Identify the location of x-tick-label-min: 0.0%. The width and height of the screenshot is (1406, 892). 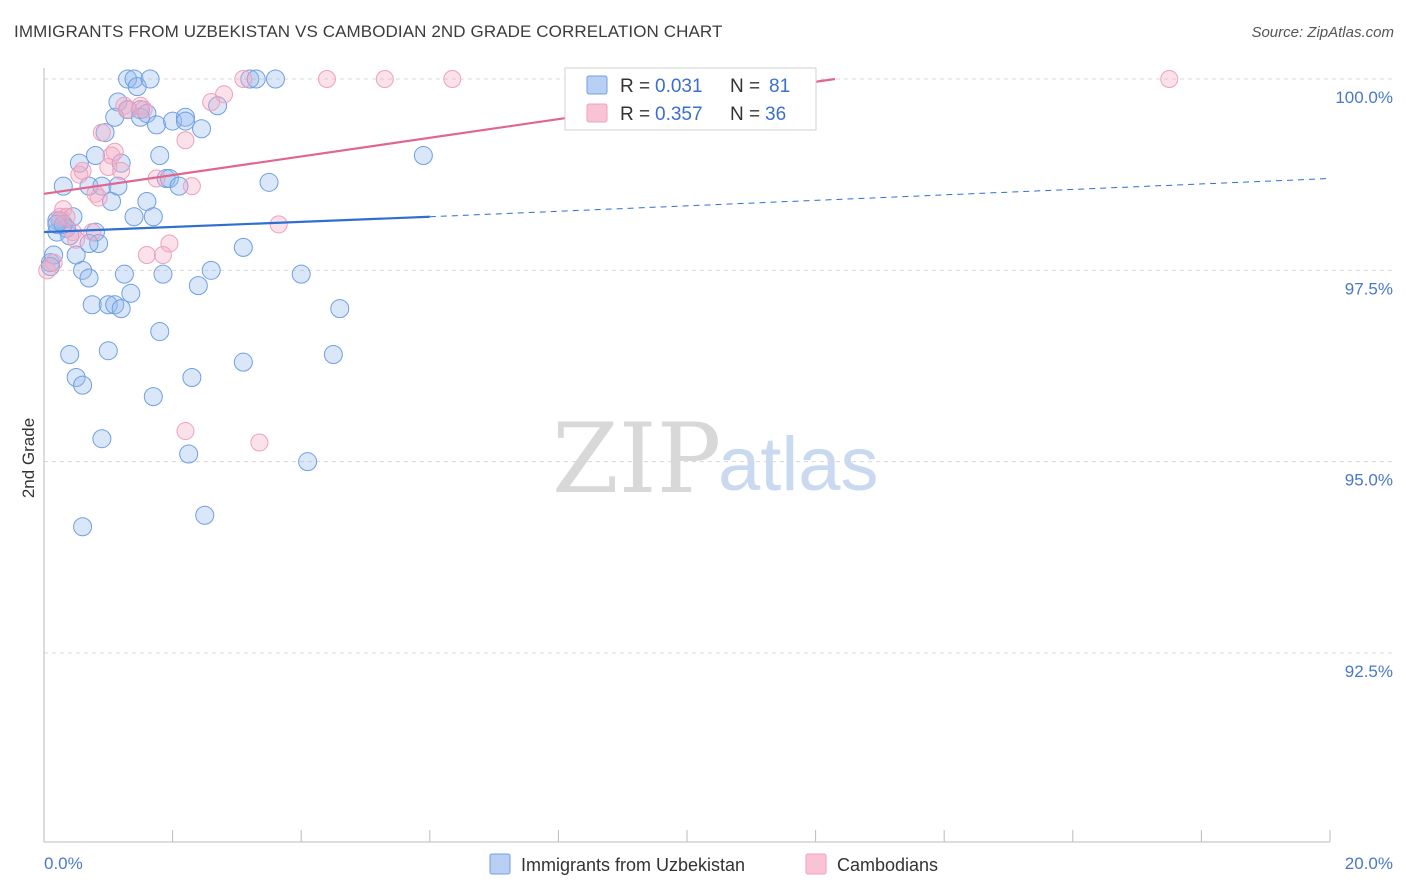
(63, 863).